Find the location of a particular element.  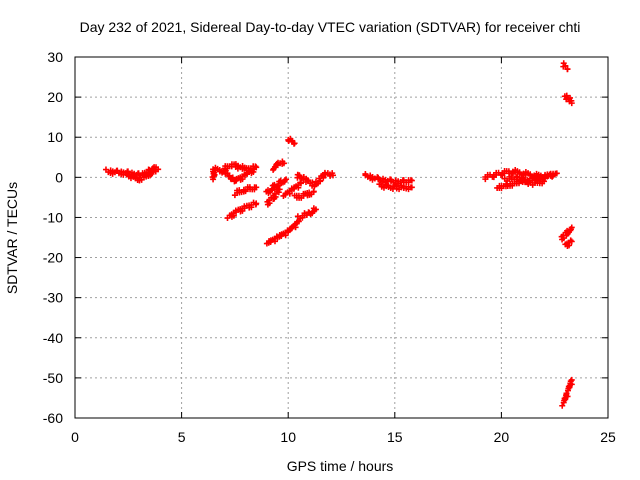

x-tick-label: 10 is located at coordinates (288, 437).